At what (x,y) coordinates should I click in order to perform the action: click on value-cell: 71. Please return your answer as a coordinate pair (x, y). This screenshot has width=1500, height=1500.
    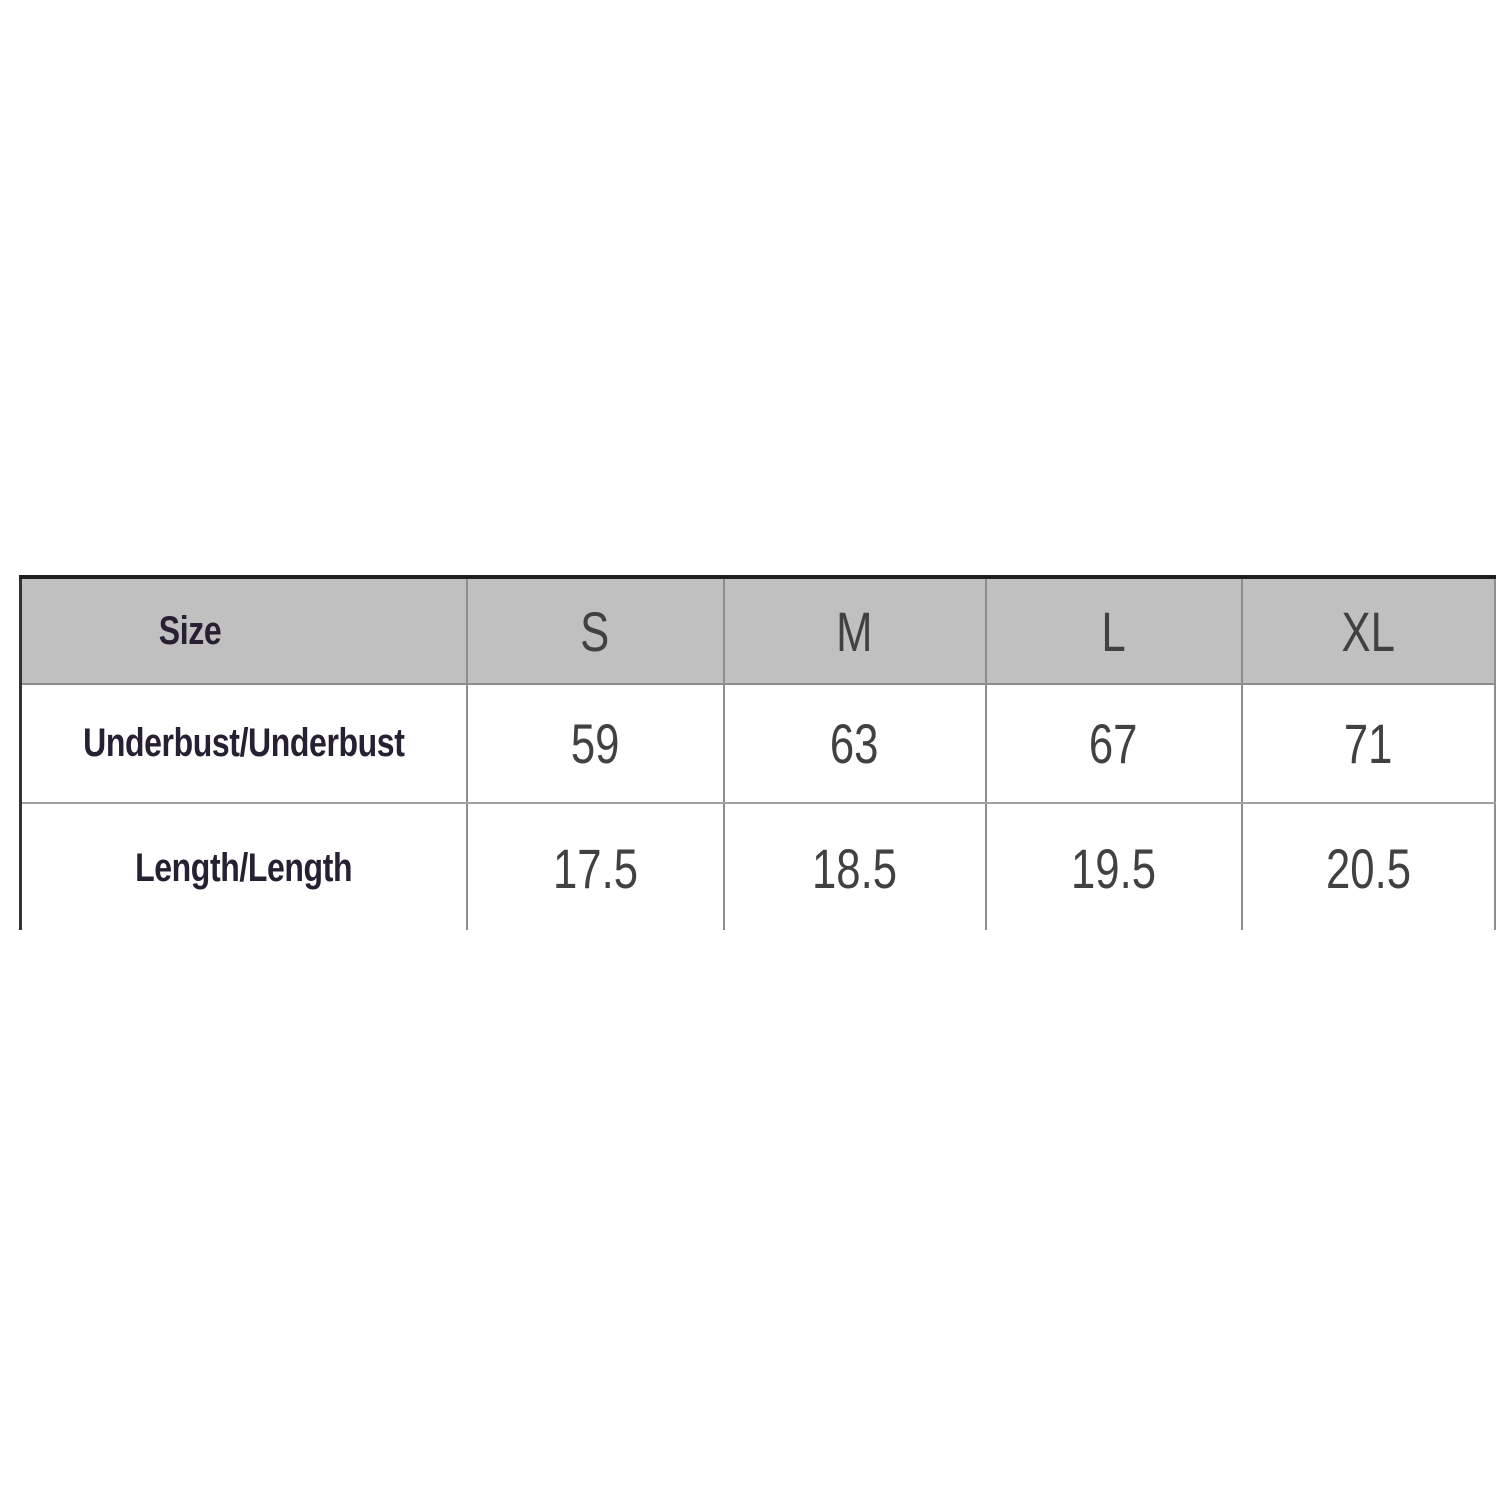
    Looking at the image, I should click on (1368, 744).